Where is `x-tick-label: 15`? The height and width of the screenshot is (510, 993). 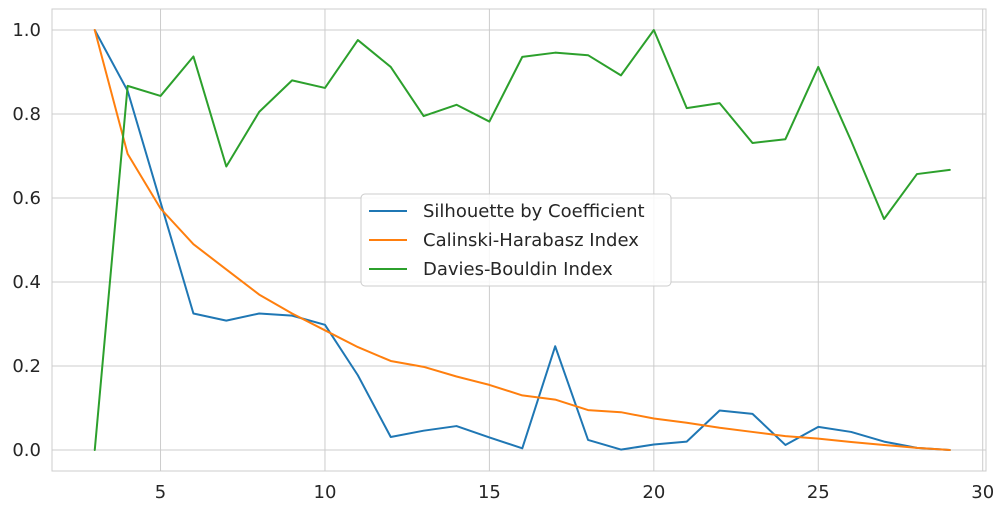
x-tick-label: 15 is located at coordinates (489, 492).